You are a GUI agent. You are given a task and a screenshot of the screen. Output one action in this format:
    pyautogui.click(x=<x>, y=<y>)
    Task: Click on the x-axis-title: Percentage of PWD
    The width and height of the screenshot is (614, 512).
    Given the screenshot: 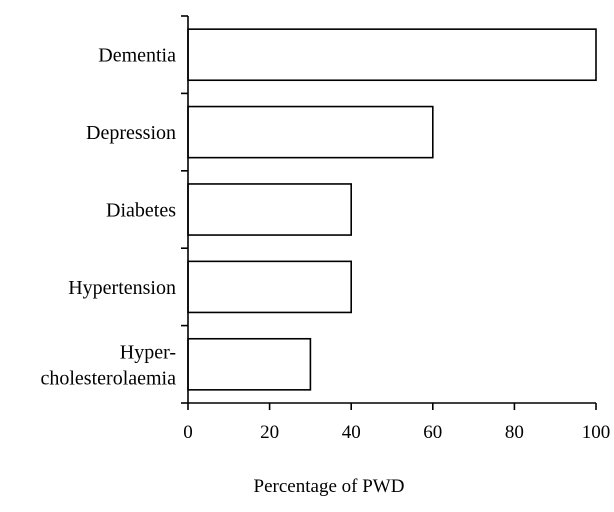 What is the action you would take?
    pyautogui.click(x=329, y=486)
    